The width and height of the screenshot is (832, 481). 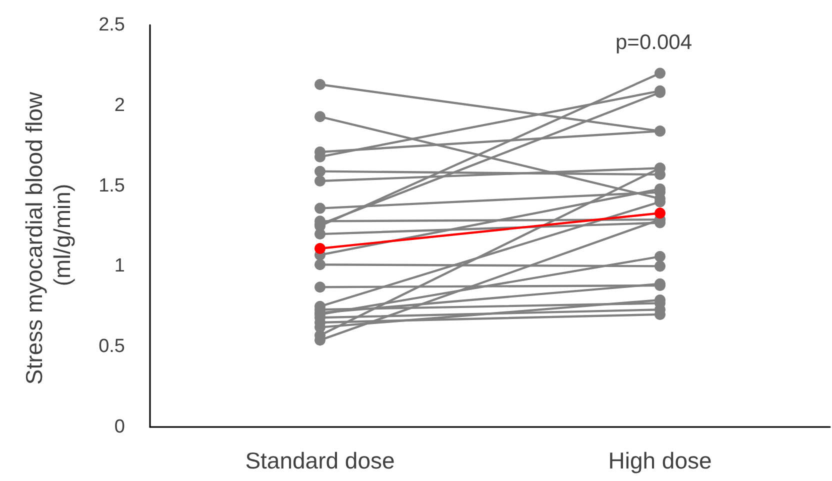 What do you see at coordinates (119, 427) in the screenshot?
I see `y-tick-label: 0` at bounding box center [119, 427].